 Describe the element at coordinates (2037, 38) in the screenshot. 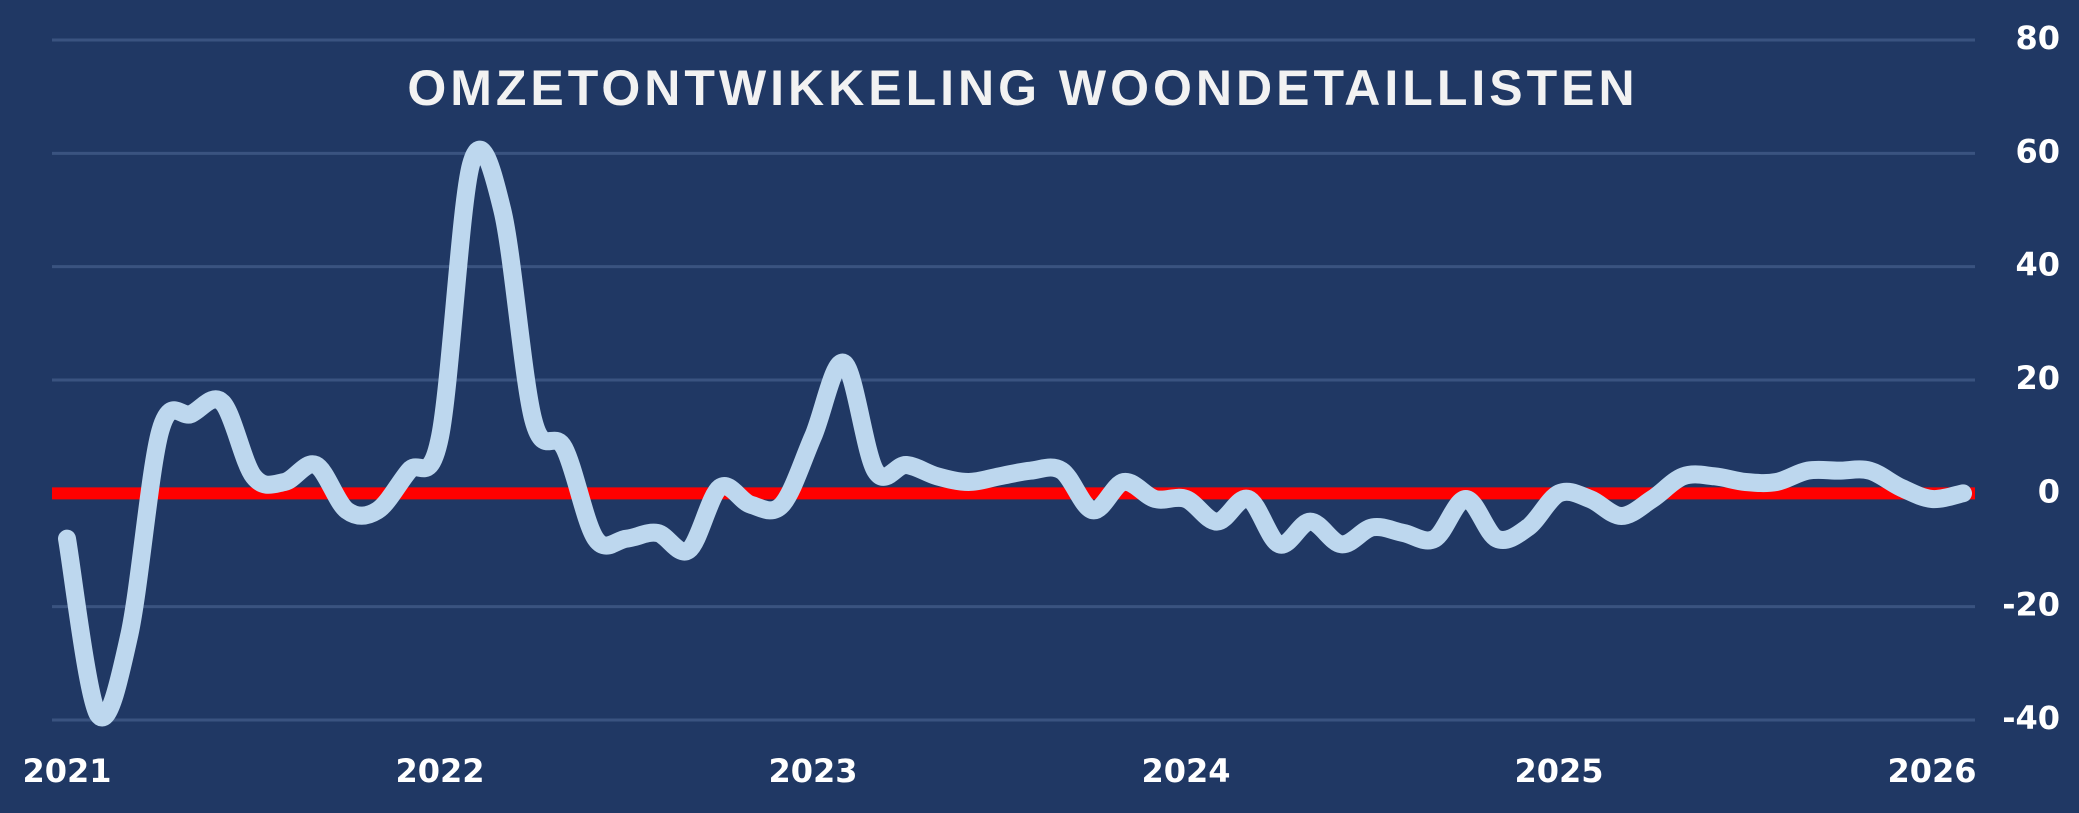

I see `y-tick-label: 80` at that location.